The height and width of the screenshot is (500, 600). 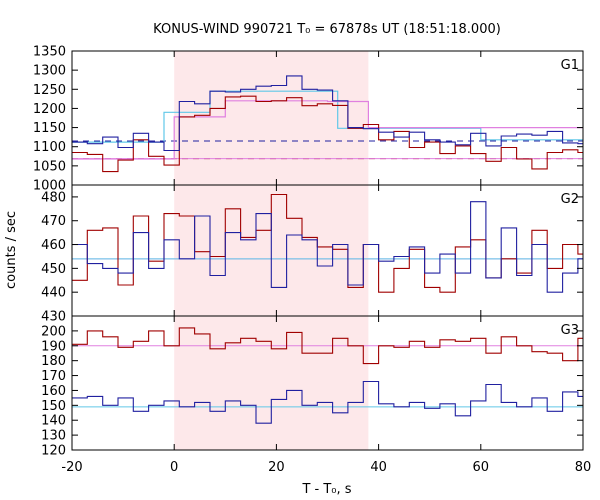 I want to click on y-tick-label: 1200, so click(x=49, y=109).